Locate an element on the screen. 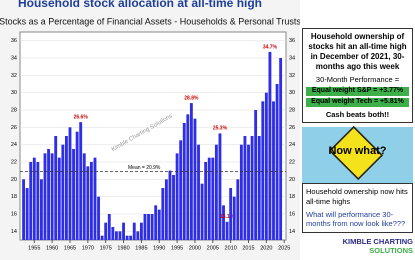 This screenshot has width=415, height=260. logo-text: SOLUTIONS is located at coordinates (391, 250).